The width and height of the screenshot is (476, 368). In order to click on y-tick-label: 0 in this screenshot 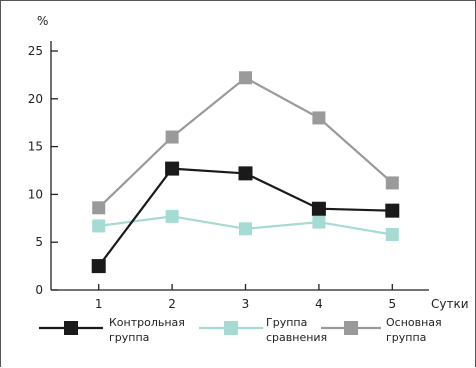, I will do `click(39, 290)`.